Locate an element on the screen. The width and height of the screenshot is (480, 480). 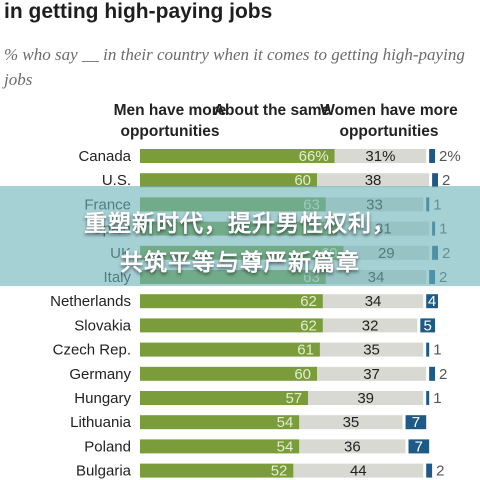
data-label-men: 52 is located at coordinates (279, 471).